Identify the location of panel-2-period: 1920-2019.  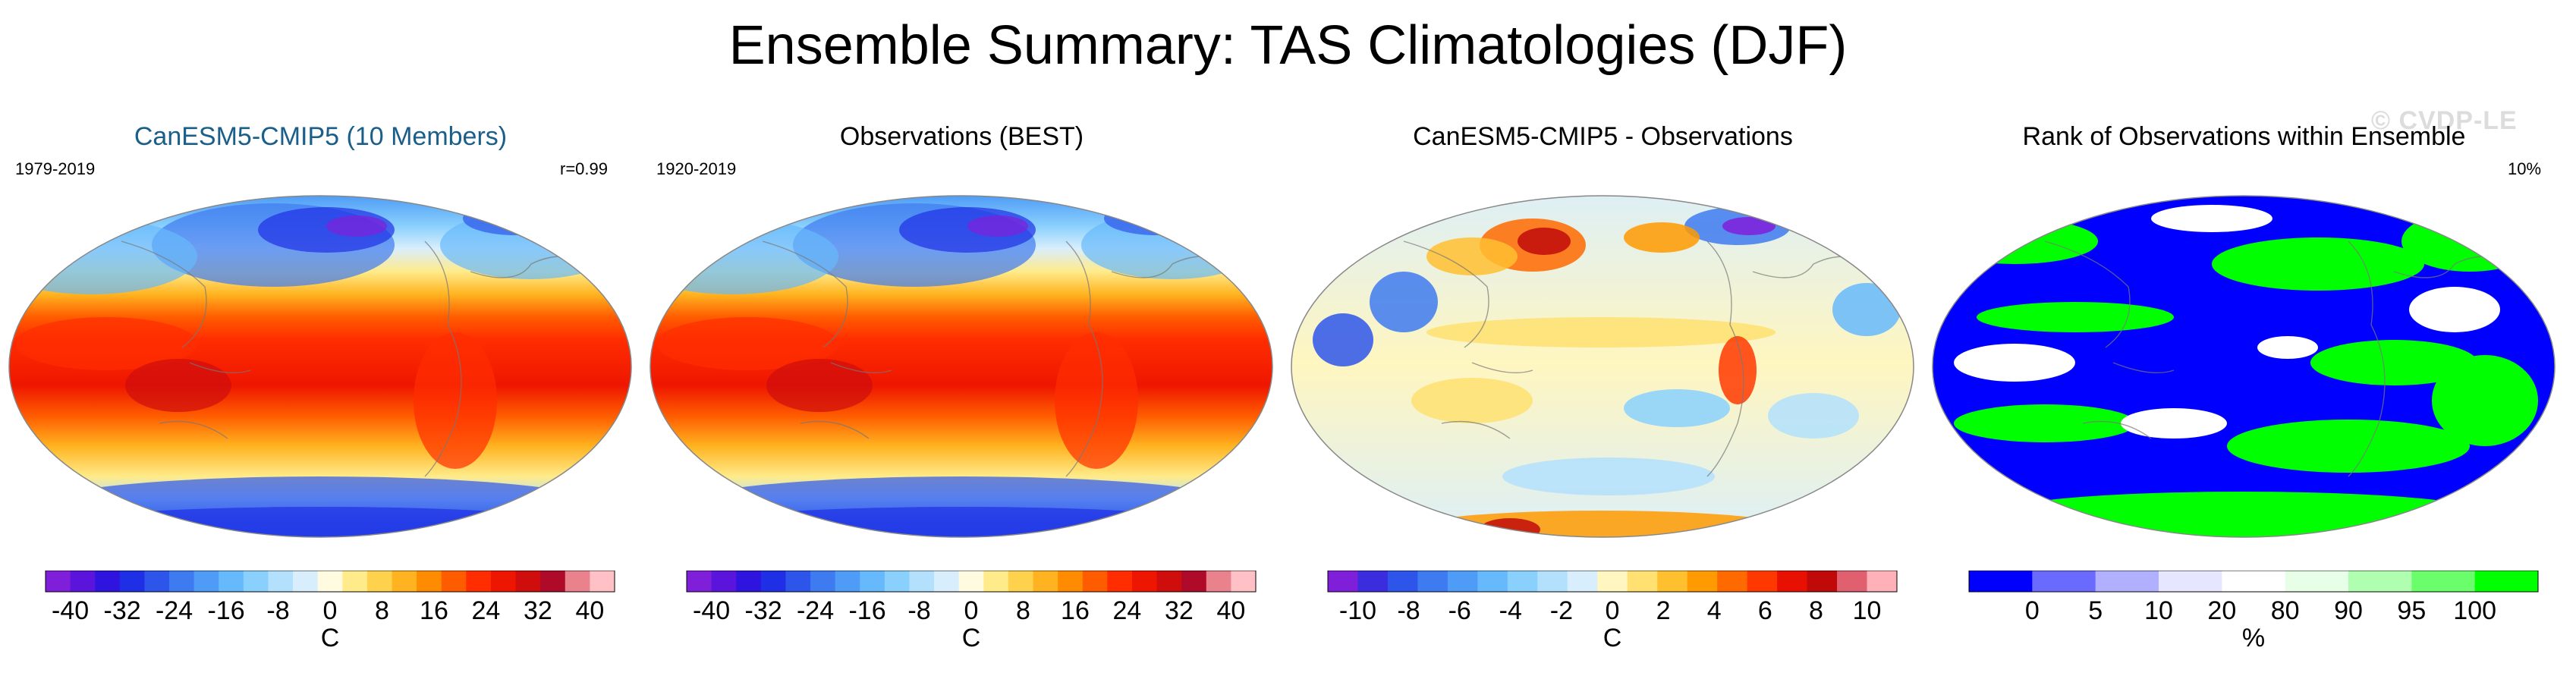
(696, 168).